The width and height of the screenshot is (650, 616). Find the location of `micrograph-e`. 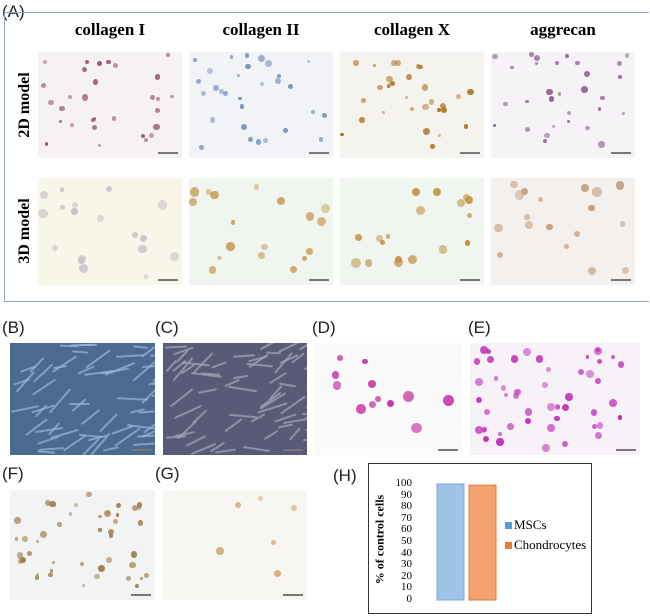

micrograph-e is located at coordinates (555, 399).